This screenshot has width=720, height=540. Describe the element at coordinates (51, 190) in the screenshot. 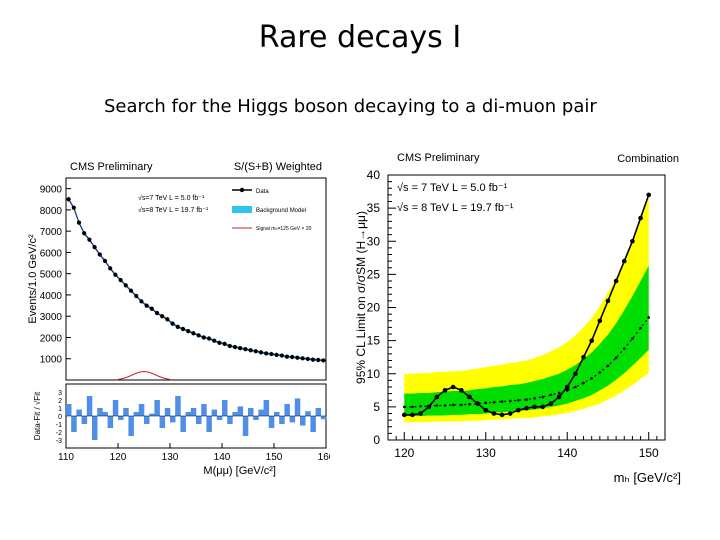

I see `y-tick-label: 9000` at that location.